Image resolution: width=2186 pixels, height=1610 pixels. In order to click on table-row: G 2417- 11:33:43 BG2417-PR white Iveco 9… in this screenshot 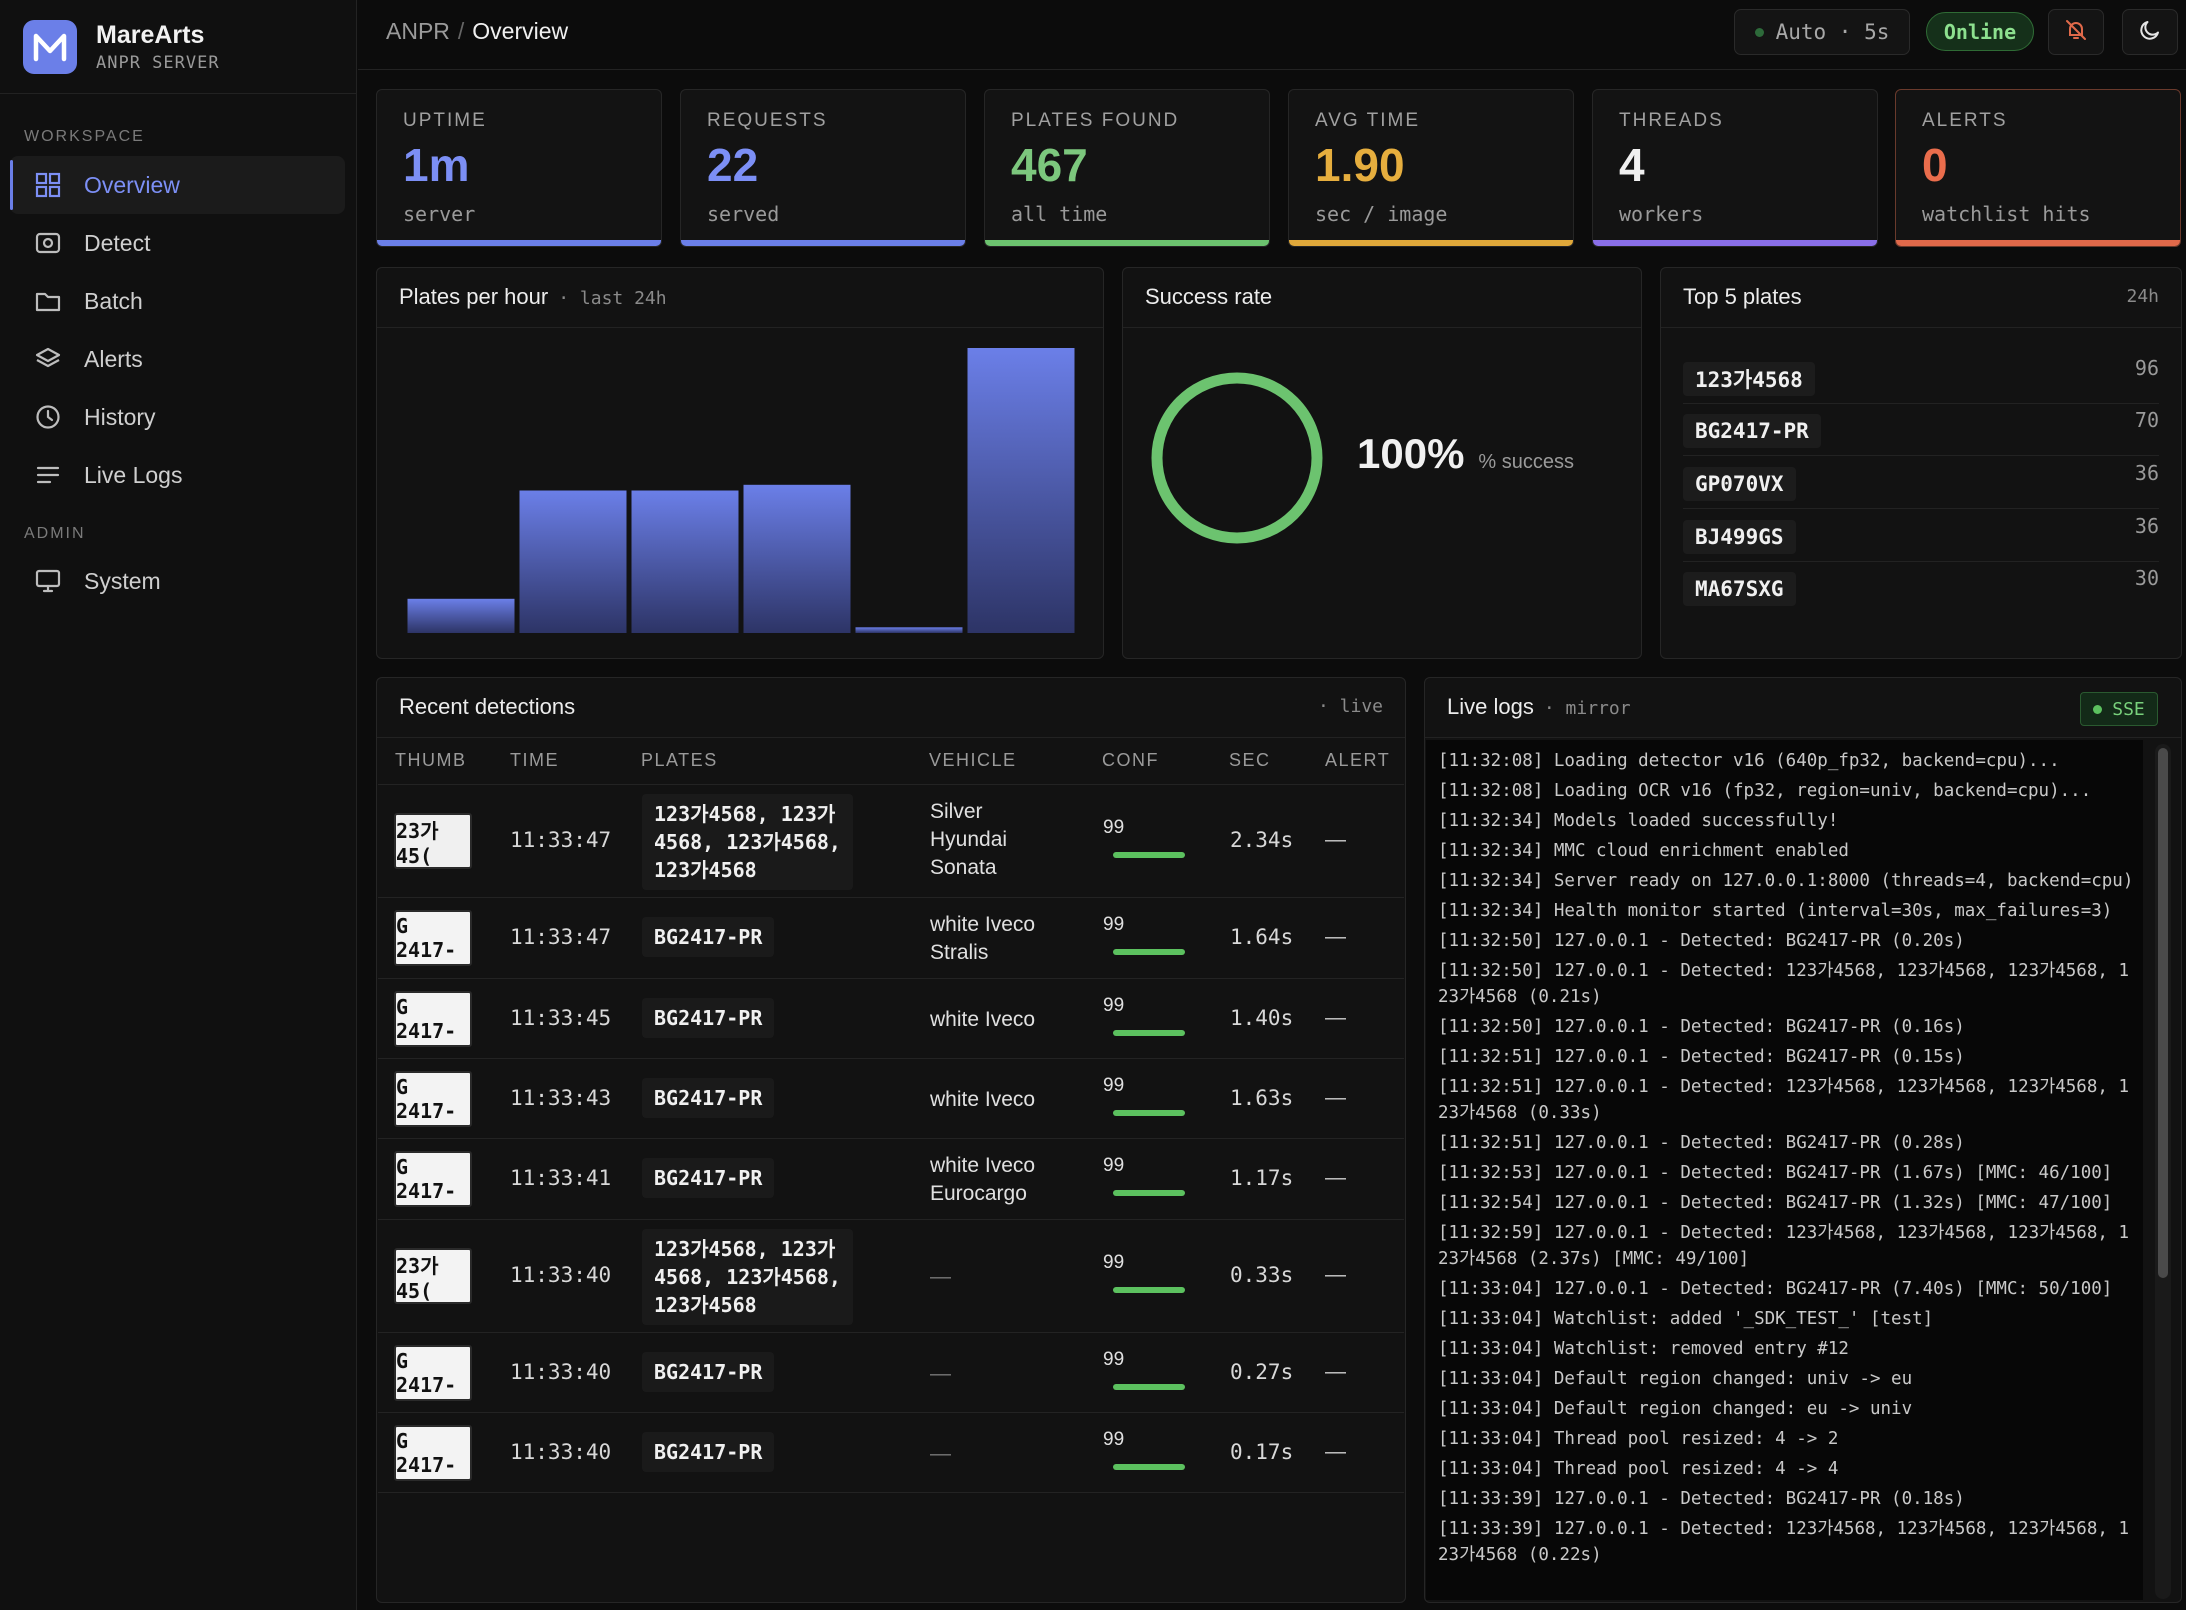, I will do `click(891, 1099)`.